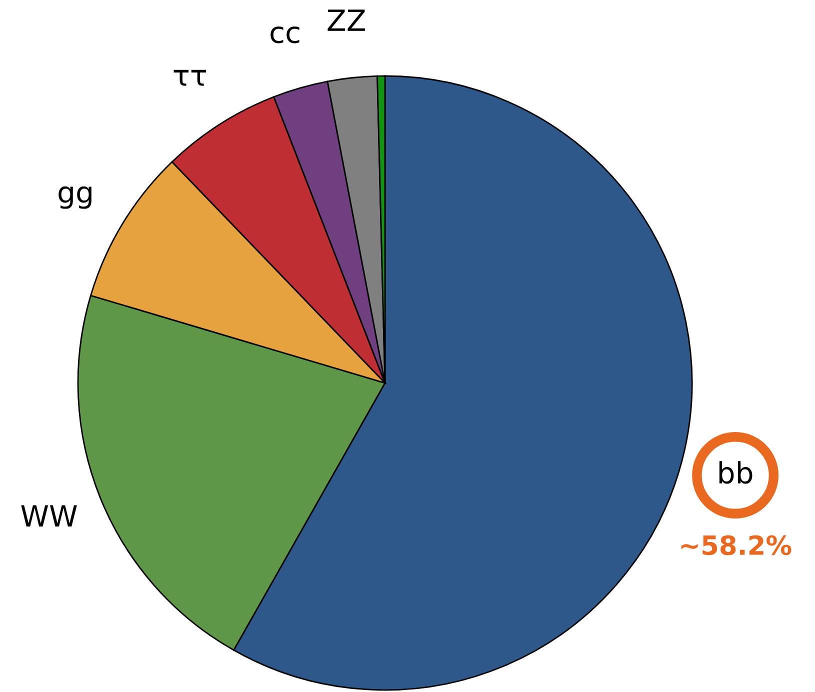  Describe the element at coordinates (75, 197) in the screenshot. I see `slice-label: gg` at that location.